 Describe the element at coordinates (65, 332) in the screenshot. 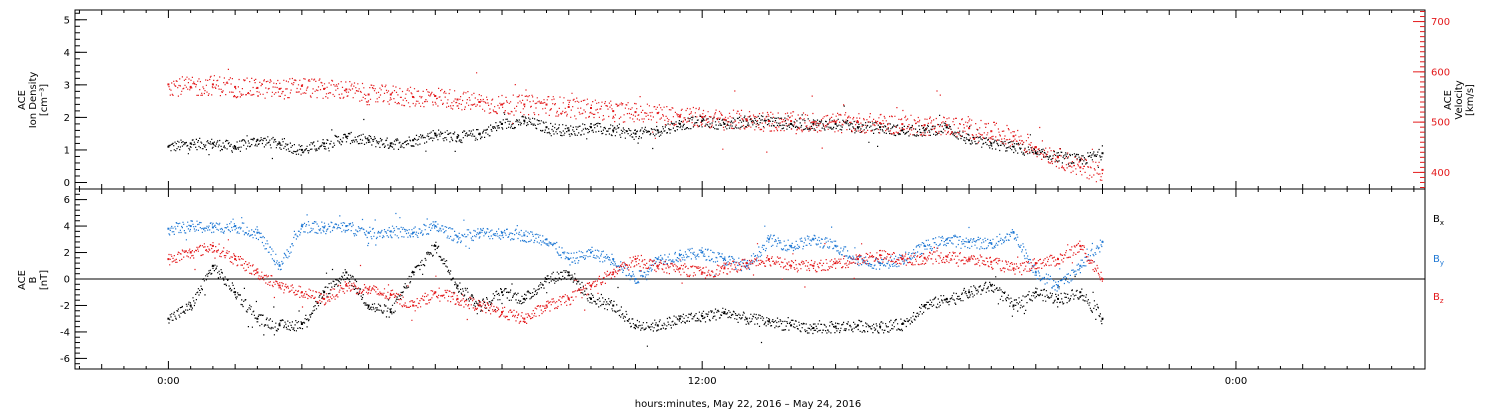

I see `y-tick-label: -4` at that location.